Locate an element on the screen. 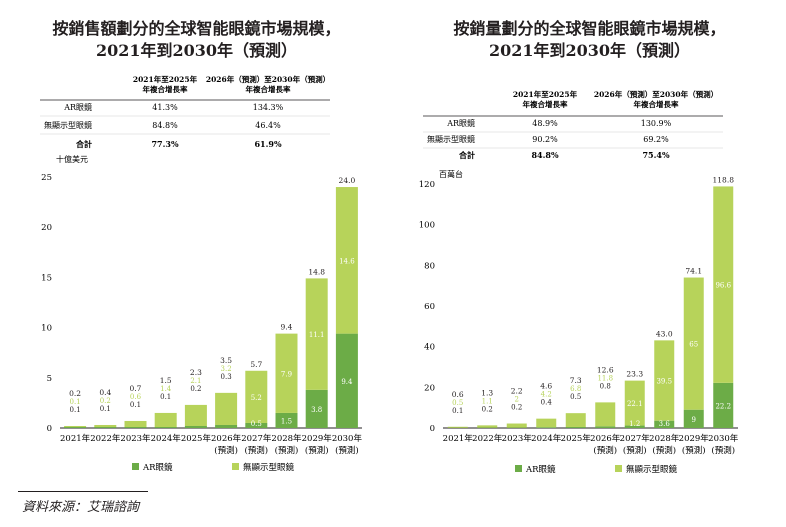 The image size is (786, 527). data-label-nondisplay: 5.2 is located at coordinates (256, 398).